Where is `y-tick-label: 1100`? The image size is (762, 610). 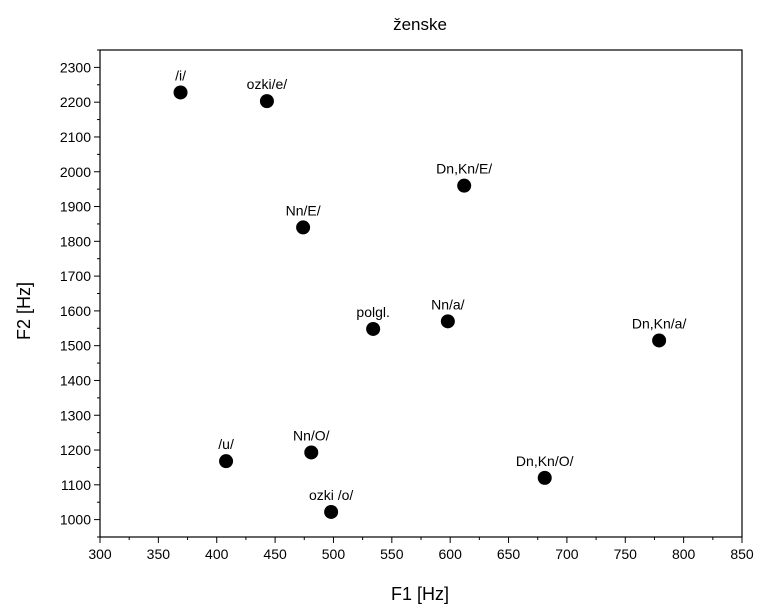 y-tick-label: 1100 is located at coordinates (76, 485).